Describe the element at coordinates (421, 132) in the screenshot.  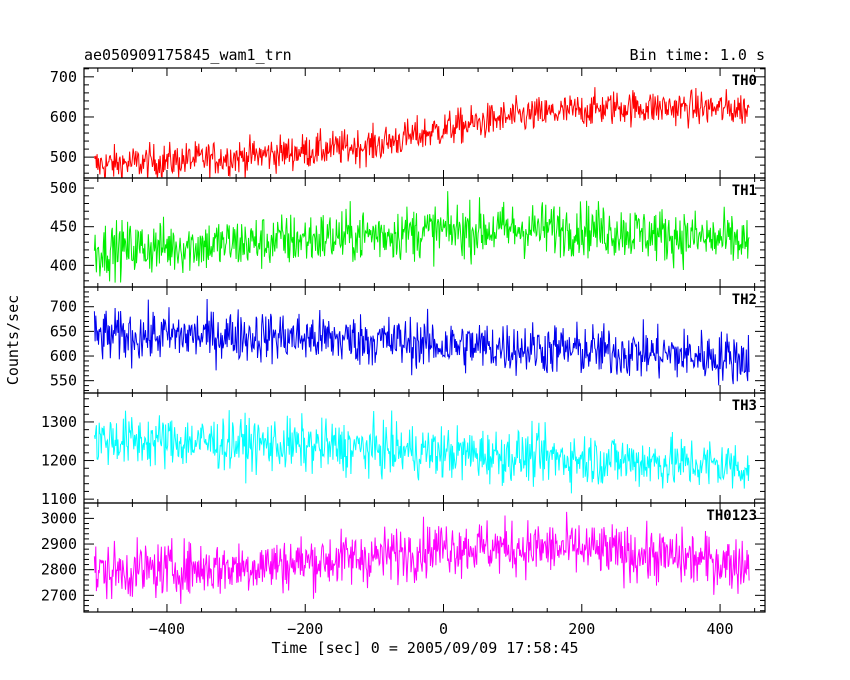
I see `series-line-th0` at that location.